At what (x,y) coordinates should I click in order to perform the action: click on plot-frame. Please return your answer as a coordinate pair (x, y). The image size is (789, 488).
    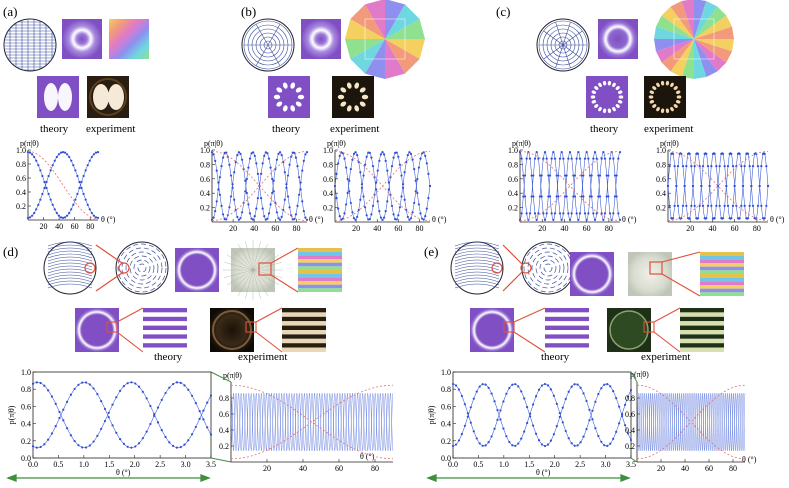
    Looking at the image, I should click on (542, 415).